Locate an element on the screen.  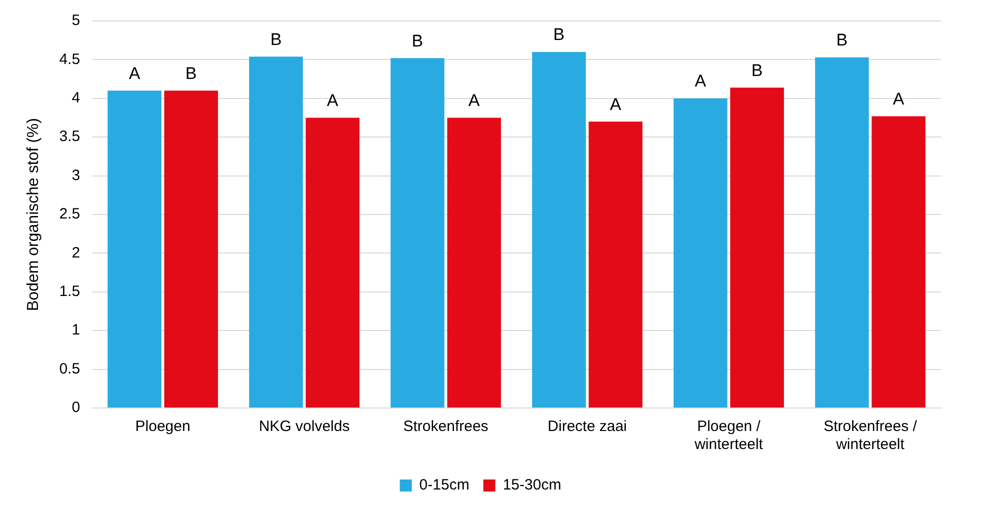
y-tick-label: 2 is located at coordinates (76, 253).